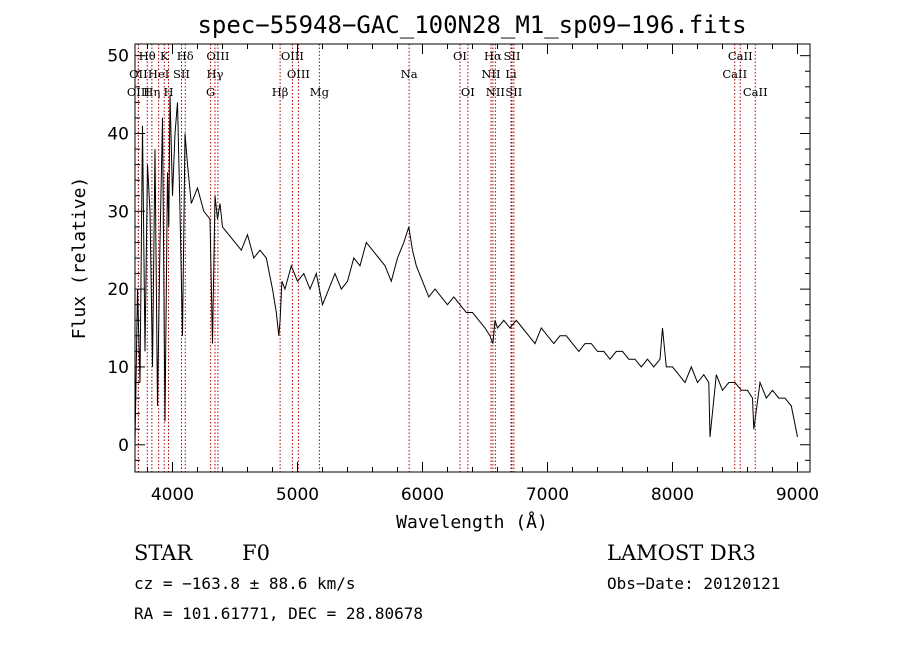 The width and height of the screenshot is (900, 649). Describe the element at coordinates (118, 368) in the screenshot. I see `y-tick-label: 10` at that location.